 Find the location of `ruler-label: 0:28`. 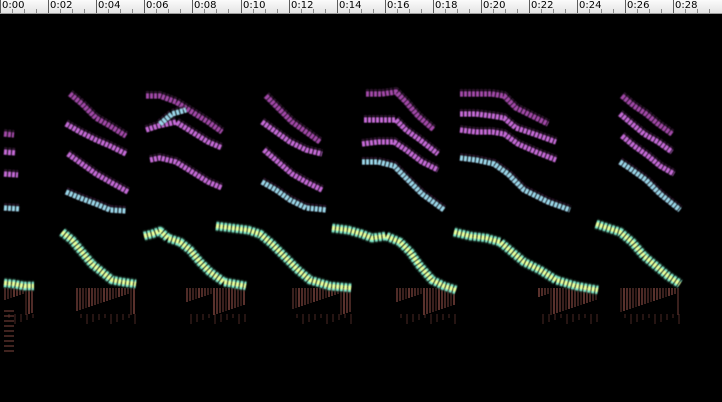

ruler-label: 0:28 is located at coordinates (686, 5).